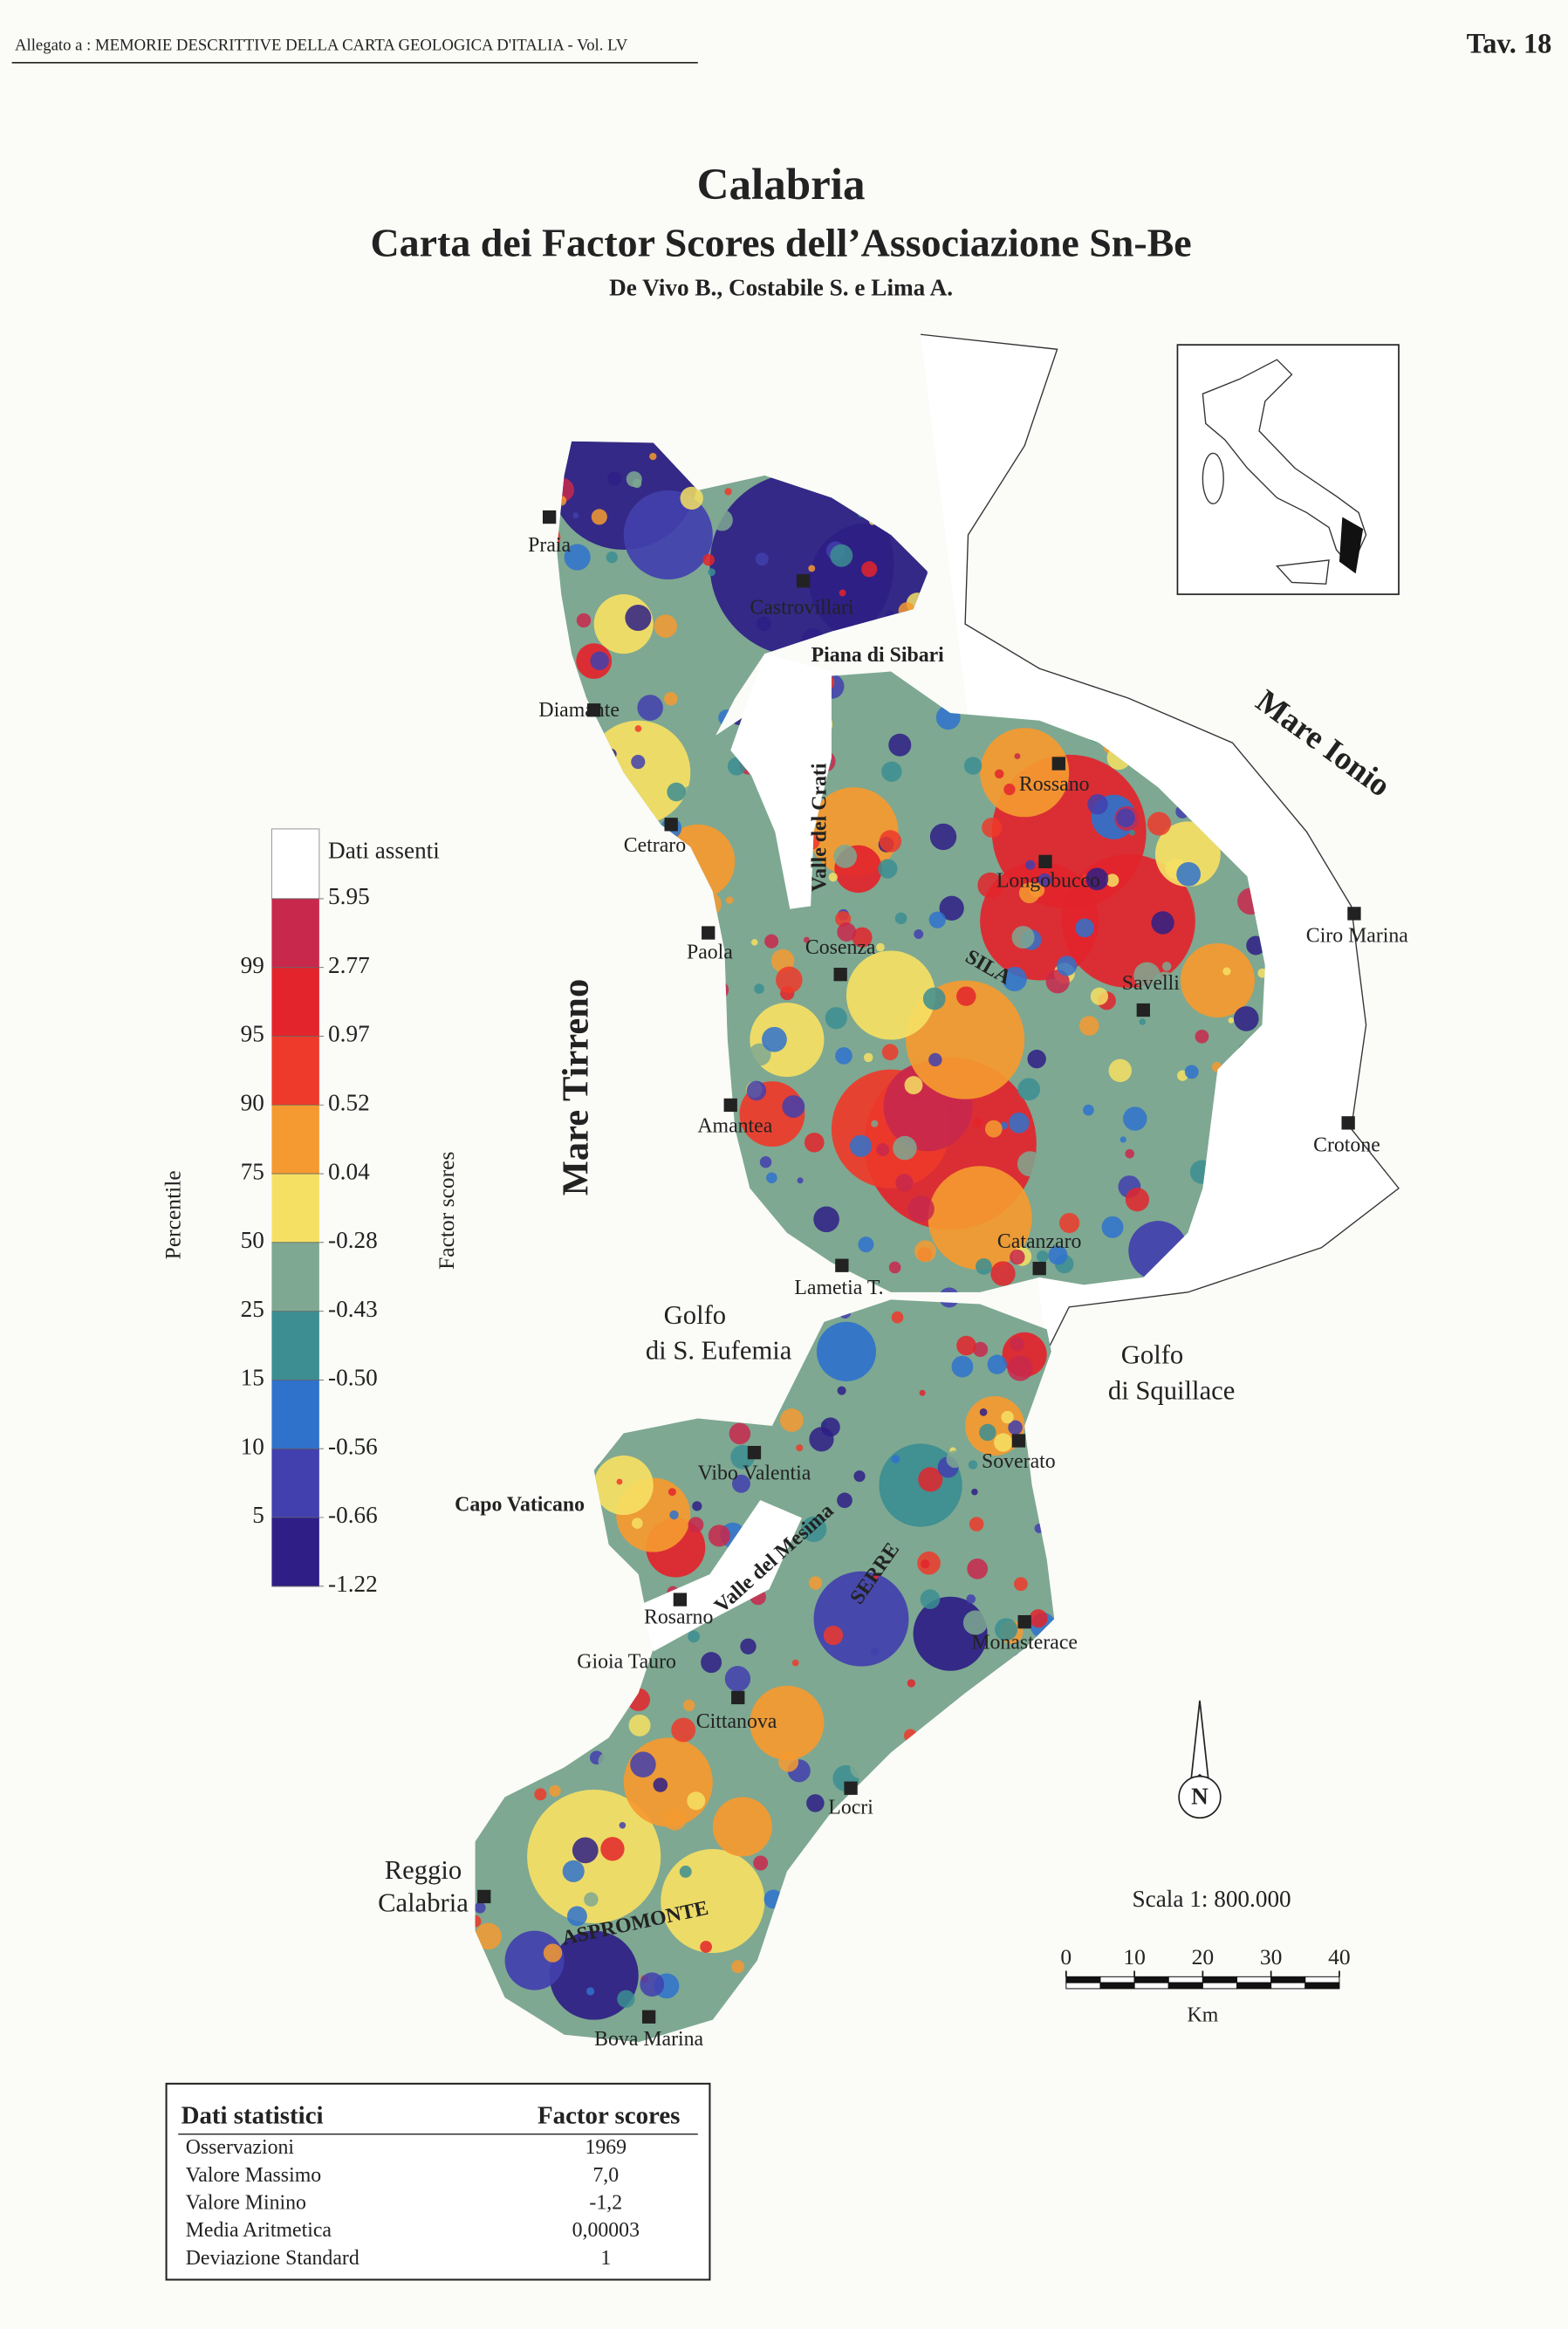 The width and height of the screenshot is (1568, 2329). Describe the element at coordinates (1340, 1957) in the screenshot. I see `scale-tick-label: 40` at that location.